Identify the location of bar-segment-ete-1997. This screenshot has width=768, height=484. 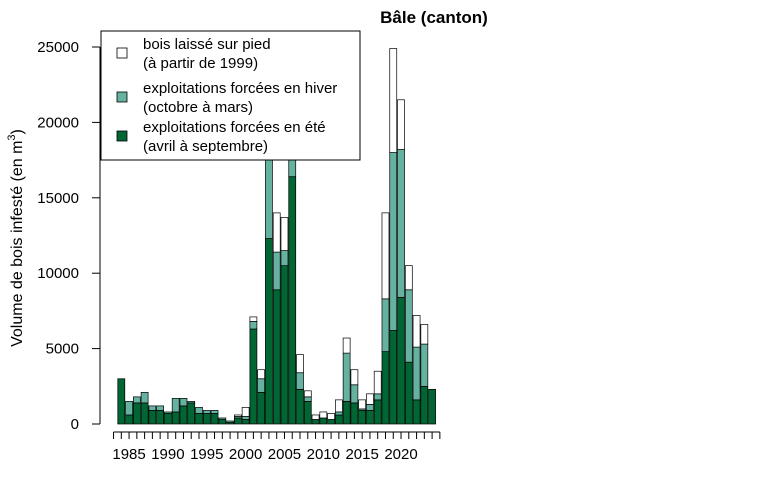
(222, 422).